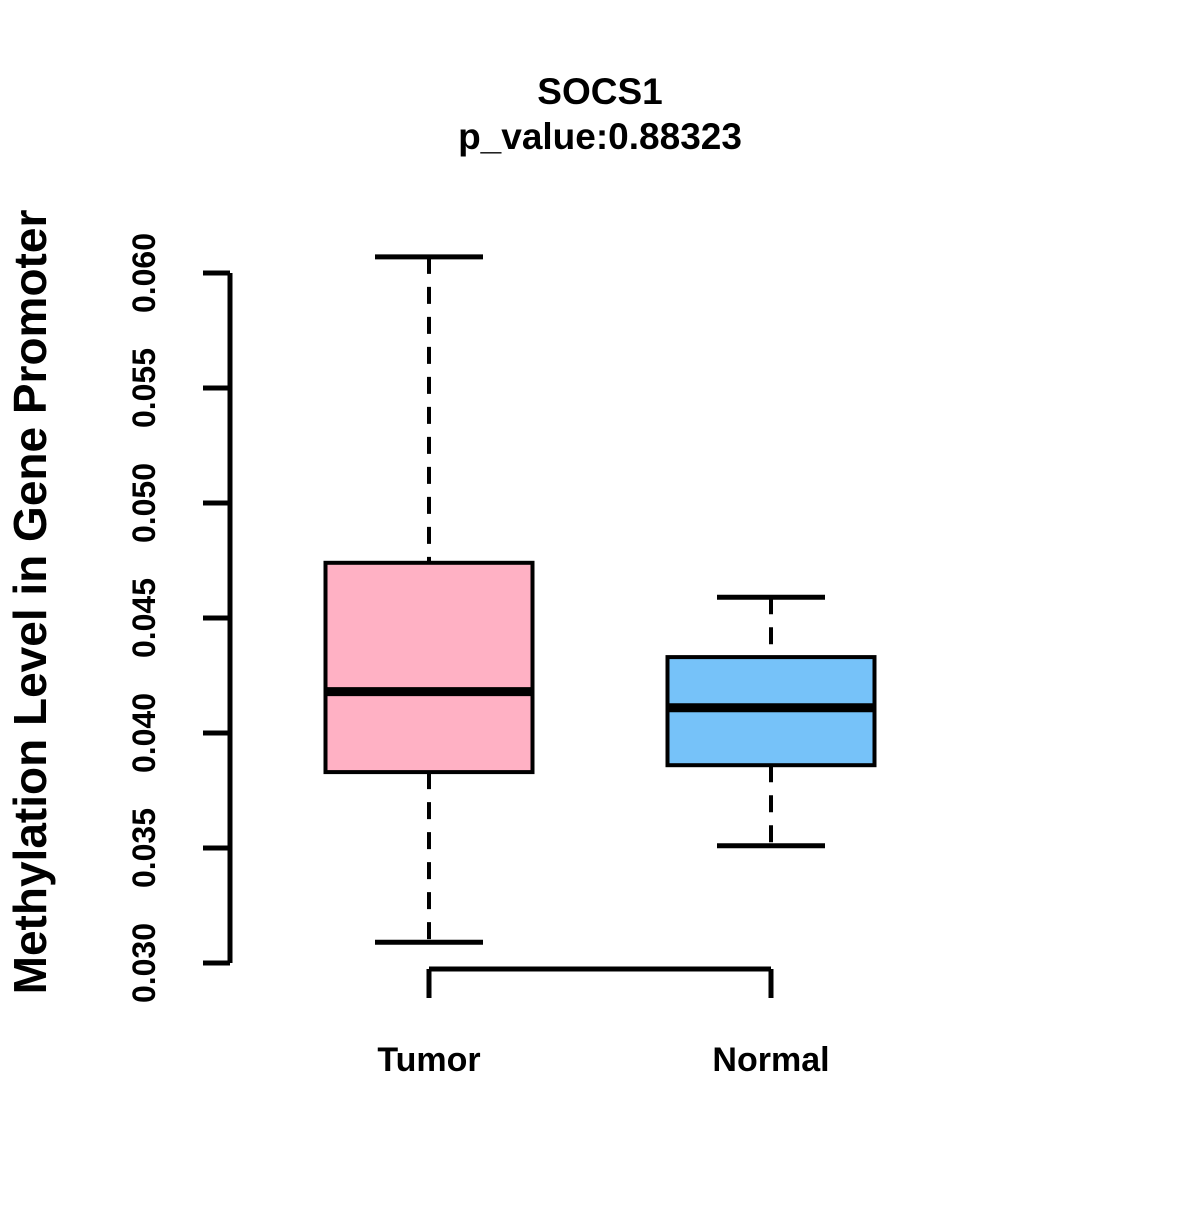 The width and height of the screenshot is (1200, 1205). I want to click on chart-subtitle: p_value:0.88323, so click(600, 136).